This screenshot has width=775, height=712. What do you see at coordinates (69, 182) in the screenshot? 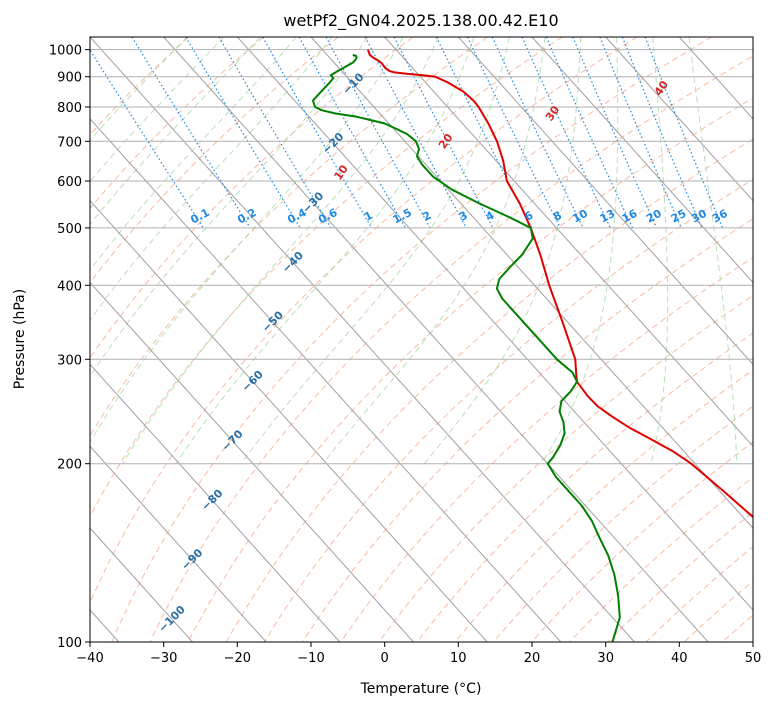
I see `y-tick-label: 600` at bounding box center [69, 182].